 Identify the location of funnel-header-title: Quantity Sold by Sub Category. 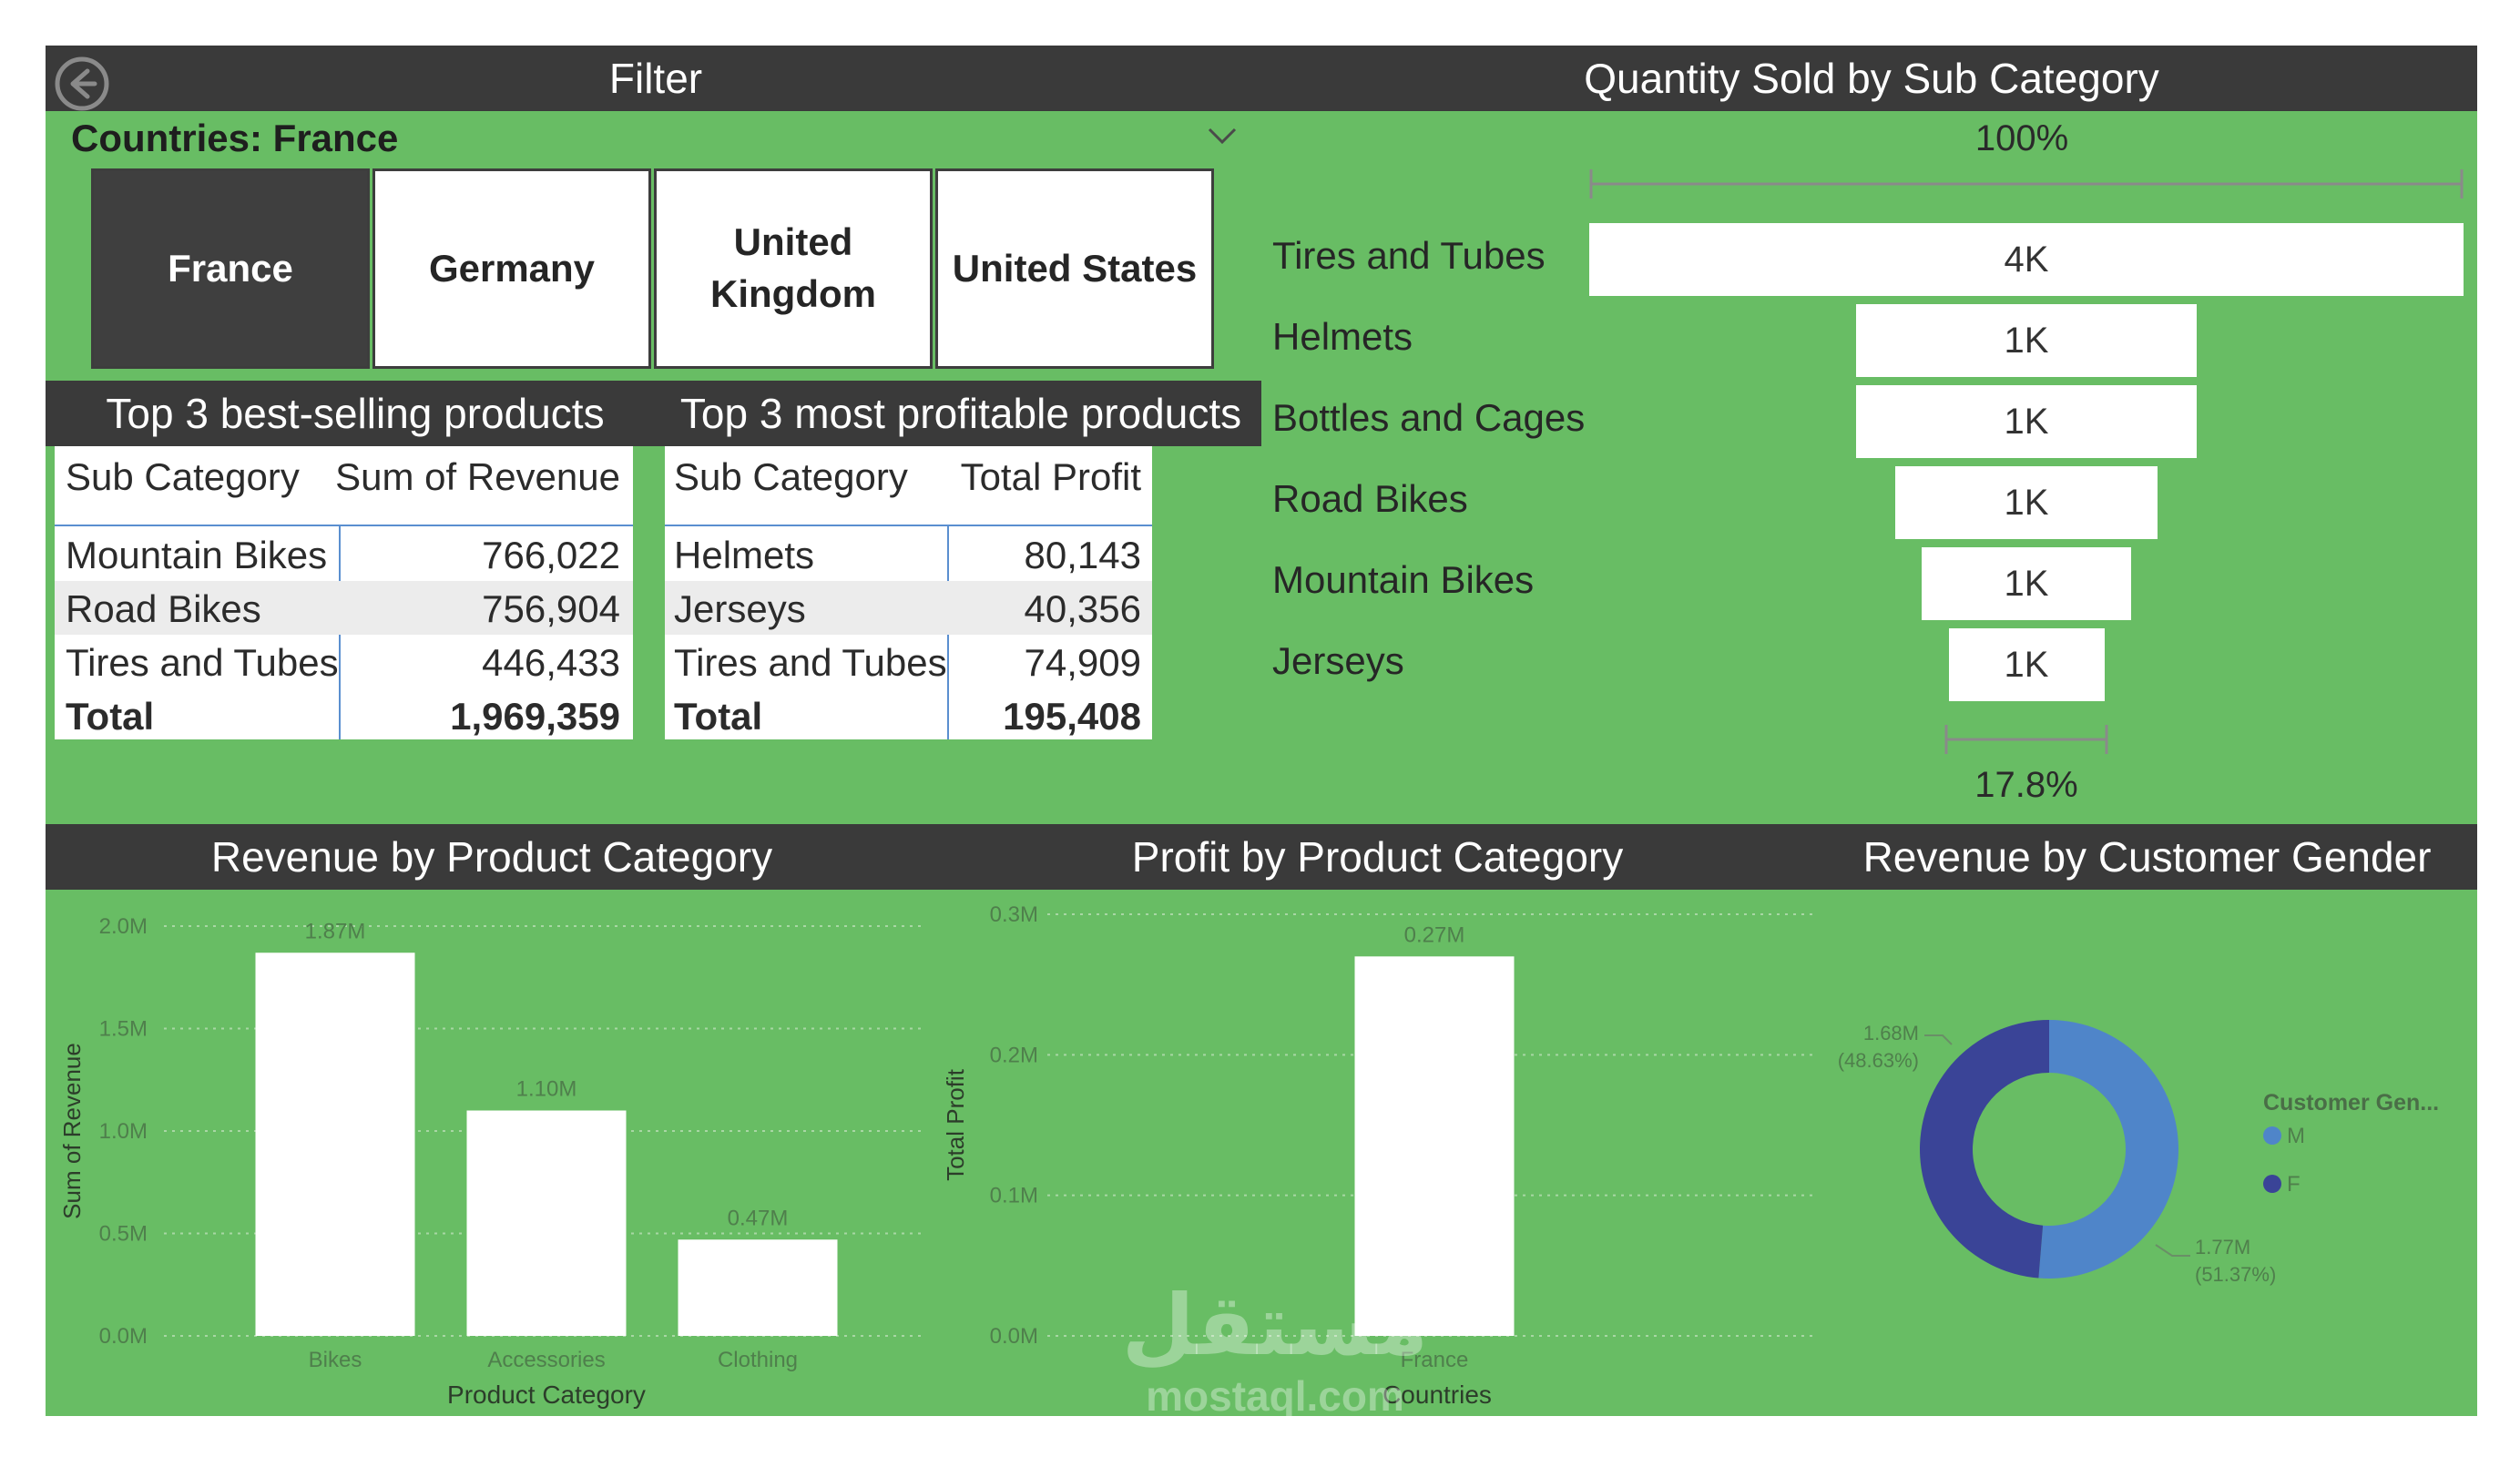
(1871, 79).